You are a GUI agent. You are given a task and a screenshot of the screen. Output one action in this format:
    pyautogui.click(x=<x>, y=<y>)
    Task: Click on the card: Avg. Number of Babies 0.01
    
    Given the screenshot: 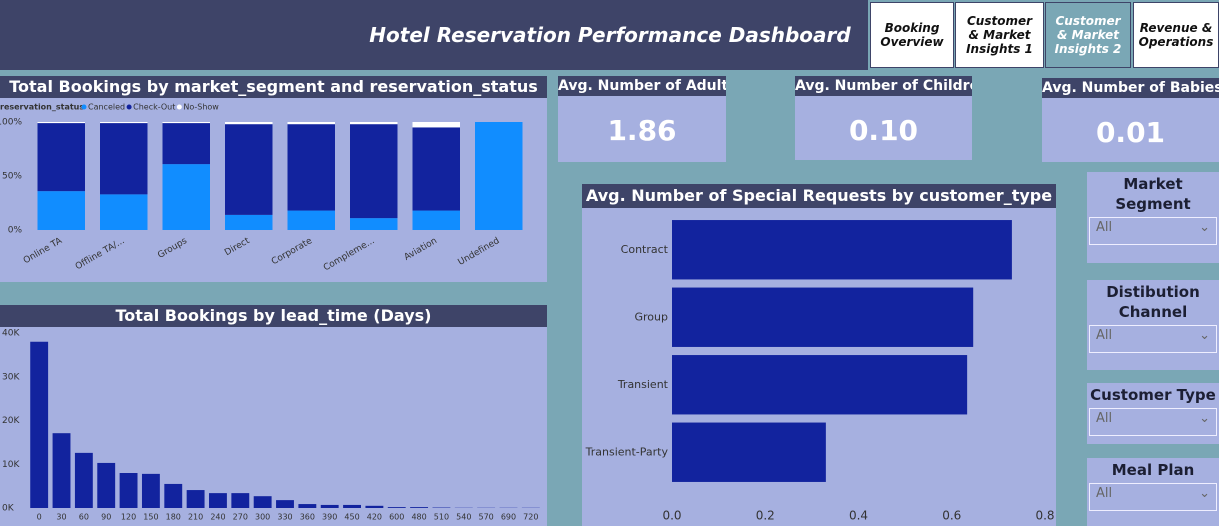 What is the action you would take?
    pyautogui.click(x=1130, y=120)
    